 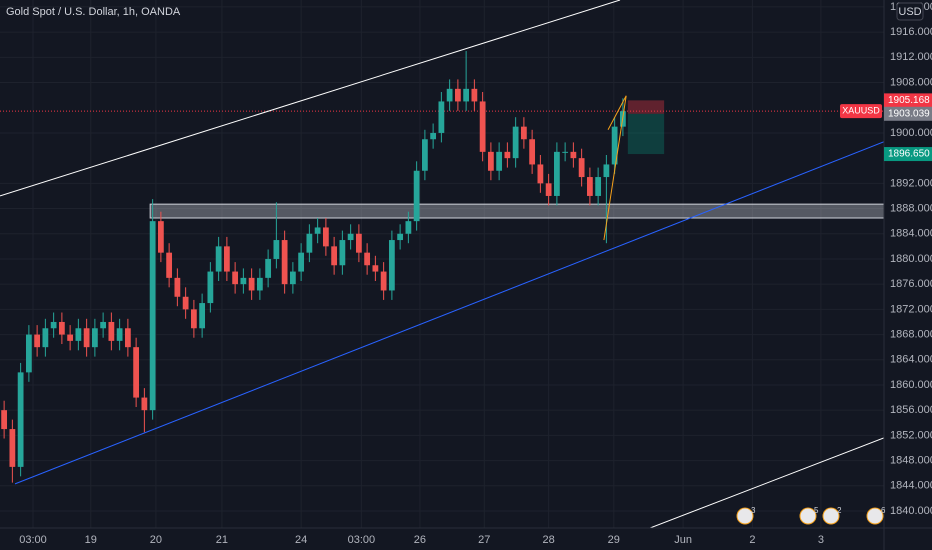 I want to click on price-tag-label: 1905.168, so click(x=909, y=100).